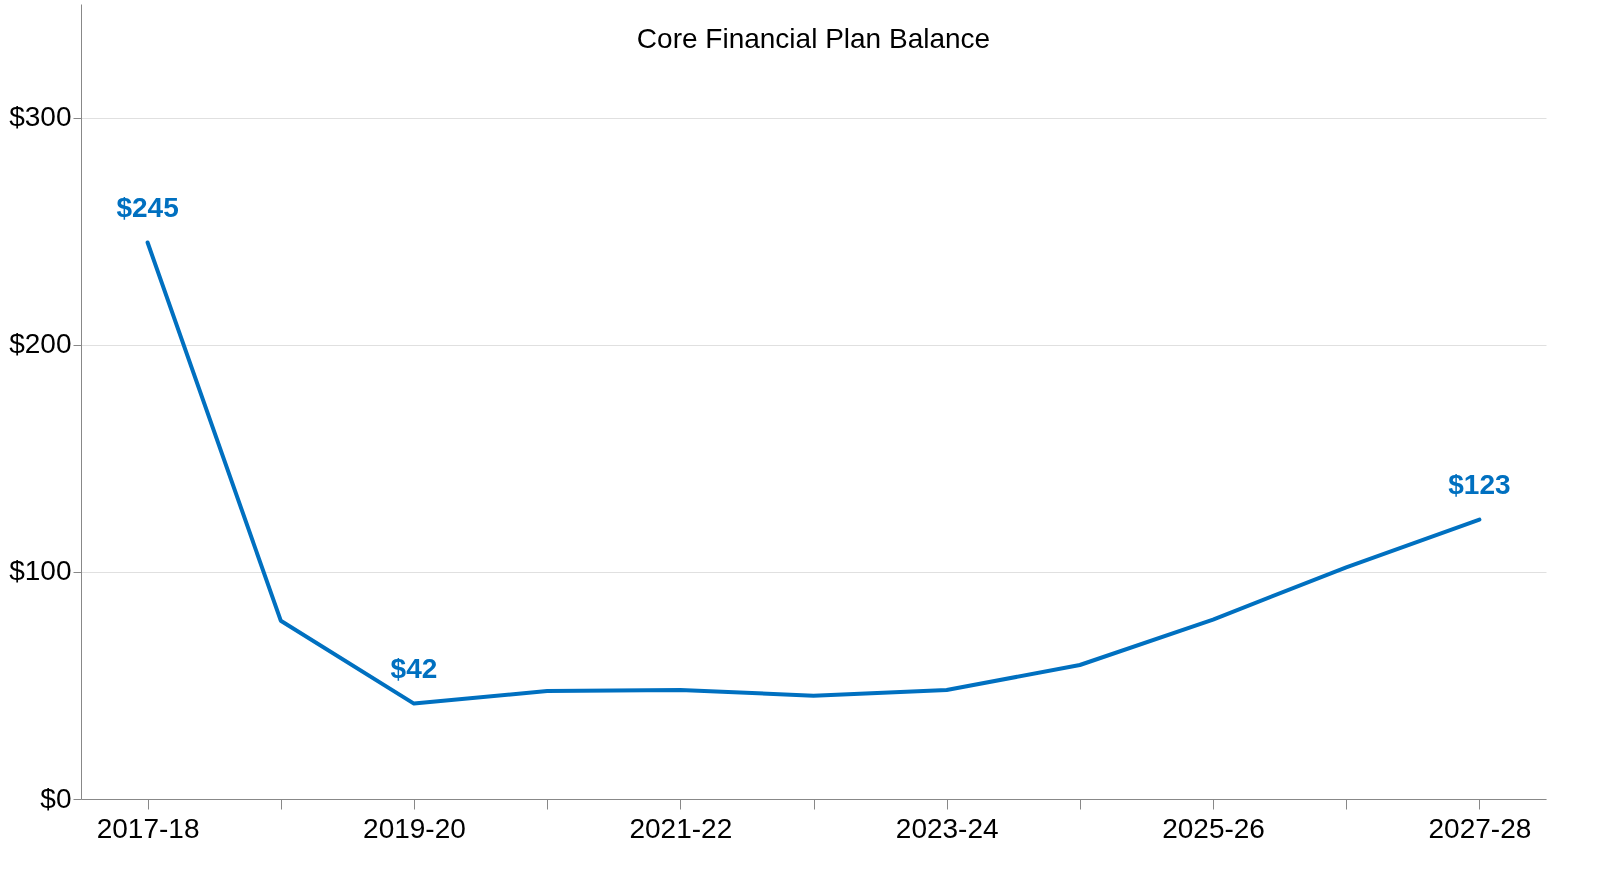 Image resolution: width=1617 pixels, height=880 pixels. What do you see at coordinates (1213, 828) in the screenshot?
I see `x-tick-label: 2025-26` at bounding box center [1213, 828].